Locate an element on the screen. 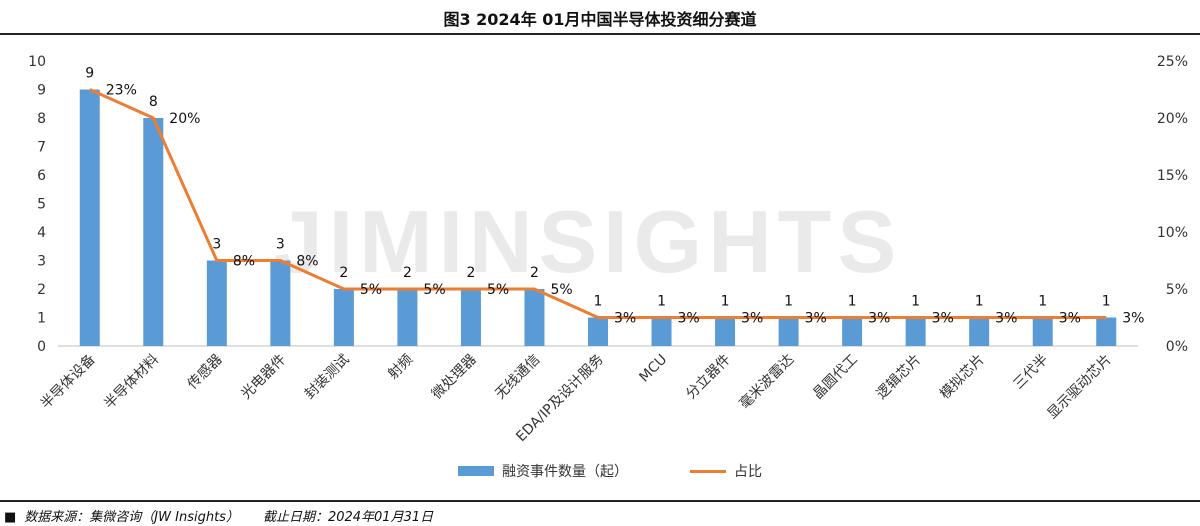 The image size is (1200, 526). x-tick-label: 显示驱动芯片 is located at coordinates (1079, 387).